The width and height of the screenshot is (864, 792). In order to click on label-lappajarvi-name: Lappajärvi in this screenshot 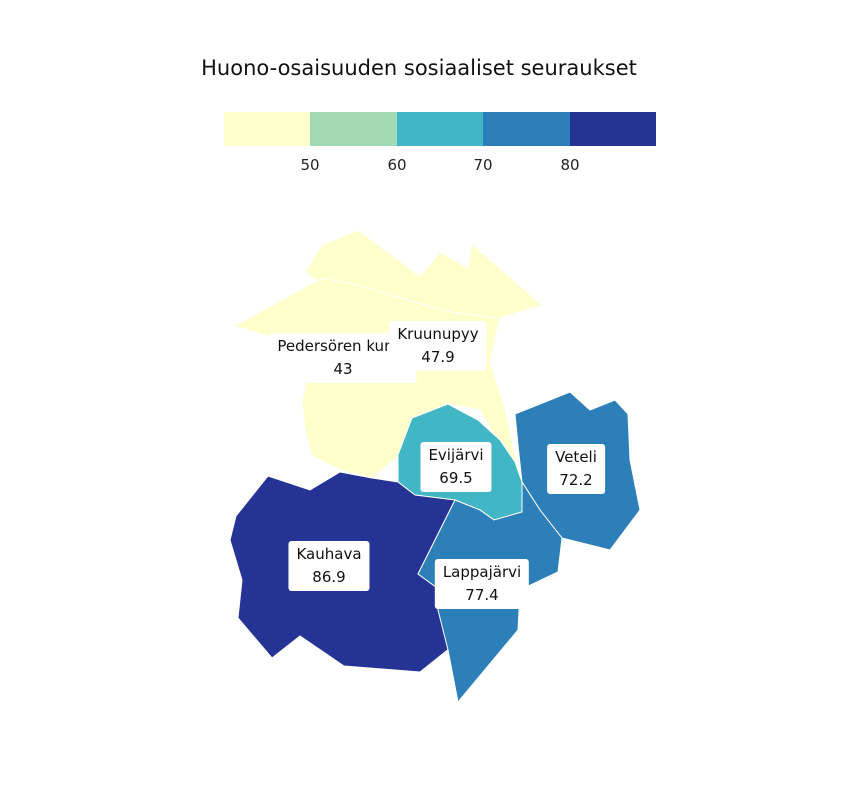, I will do `click(482, 572)`.